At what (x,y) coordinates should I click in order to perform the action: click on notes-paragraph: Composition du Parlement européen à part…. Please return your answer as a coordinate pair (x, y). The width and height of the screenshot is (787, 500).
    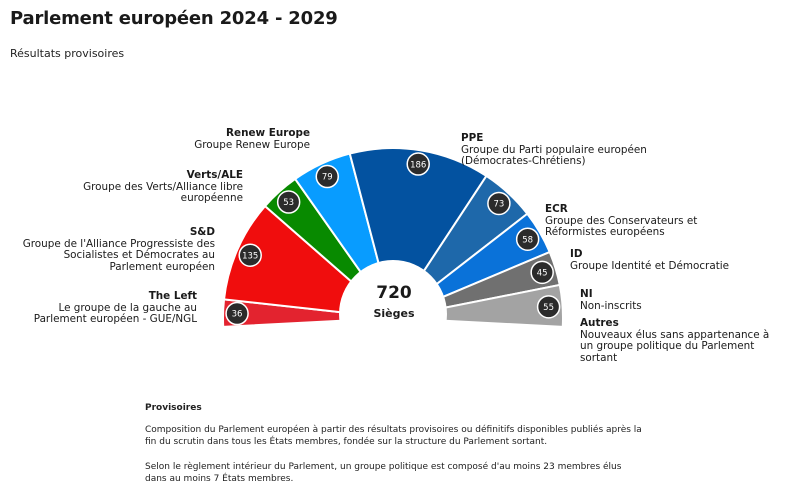
    Looking at the image, I should click on (393, 436).